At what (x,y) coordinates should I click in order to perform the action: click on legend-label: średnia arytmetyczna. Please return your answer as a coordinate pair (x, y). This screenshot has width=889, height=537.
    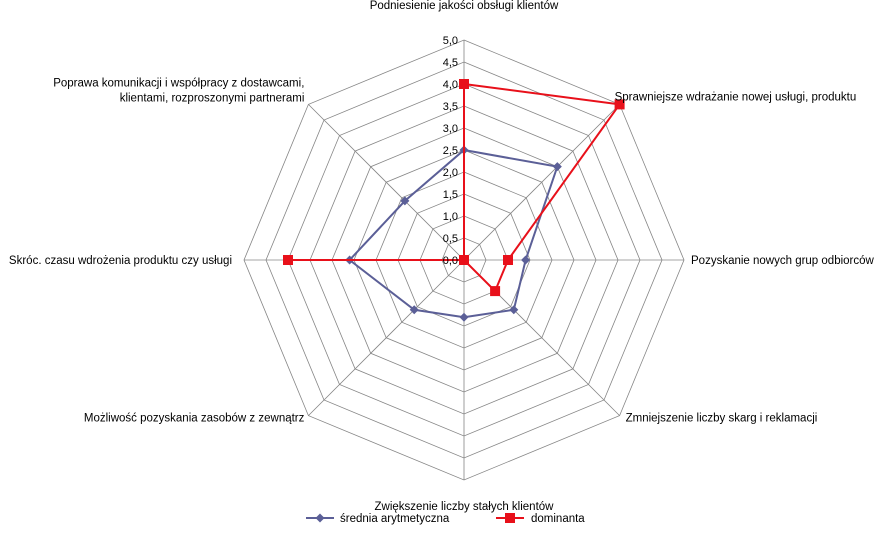
    Looking at the image, I should click on (395, 519).